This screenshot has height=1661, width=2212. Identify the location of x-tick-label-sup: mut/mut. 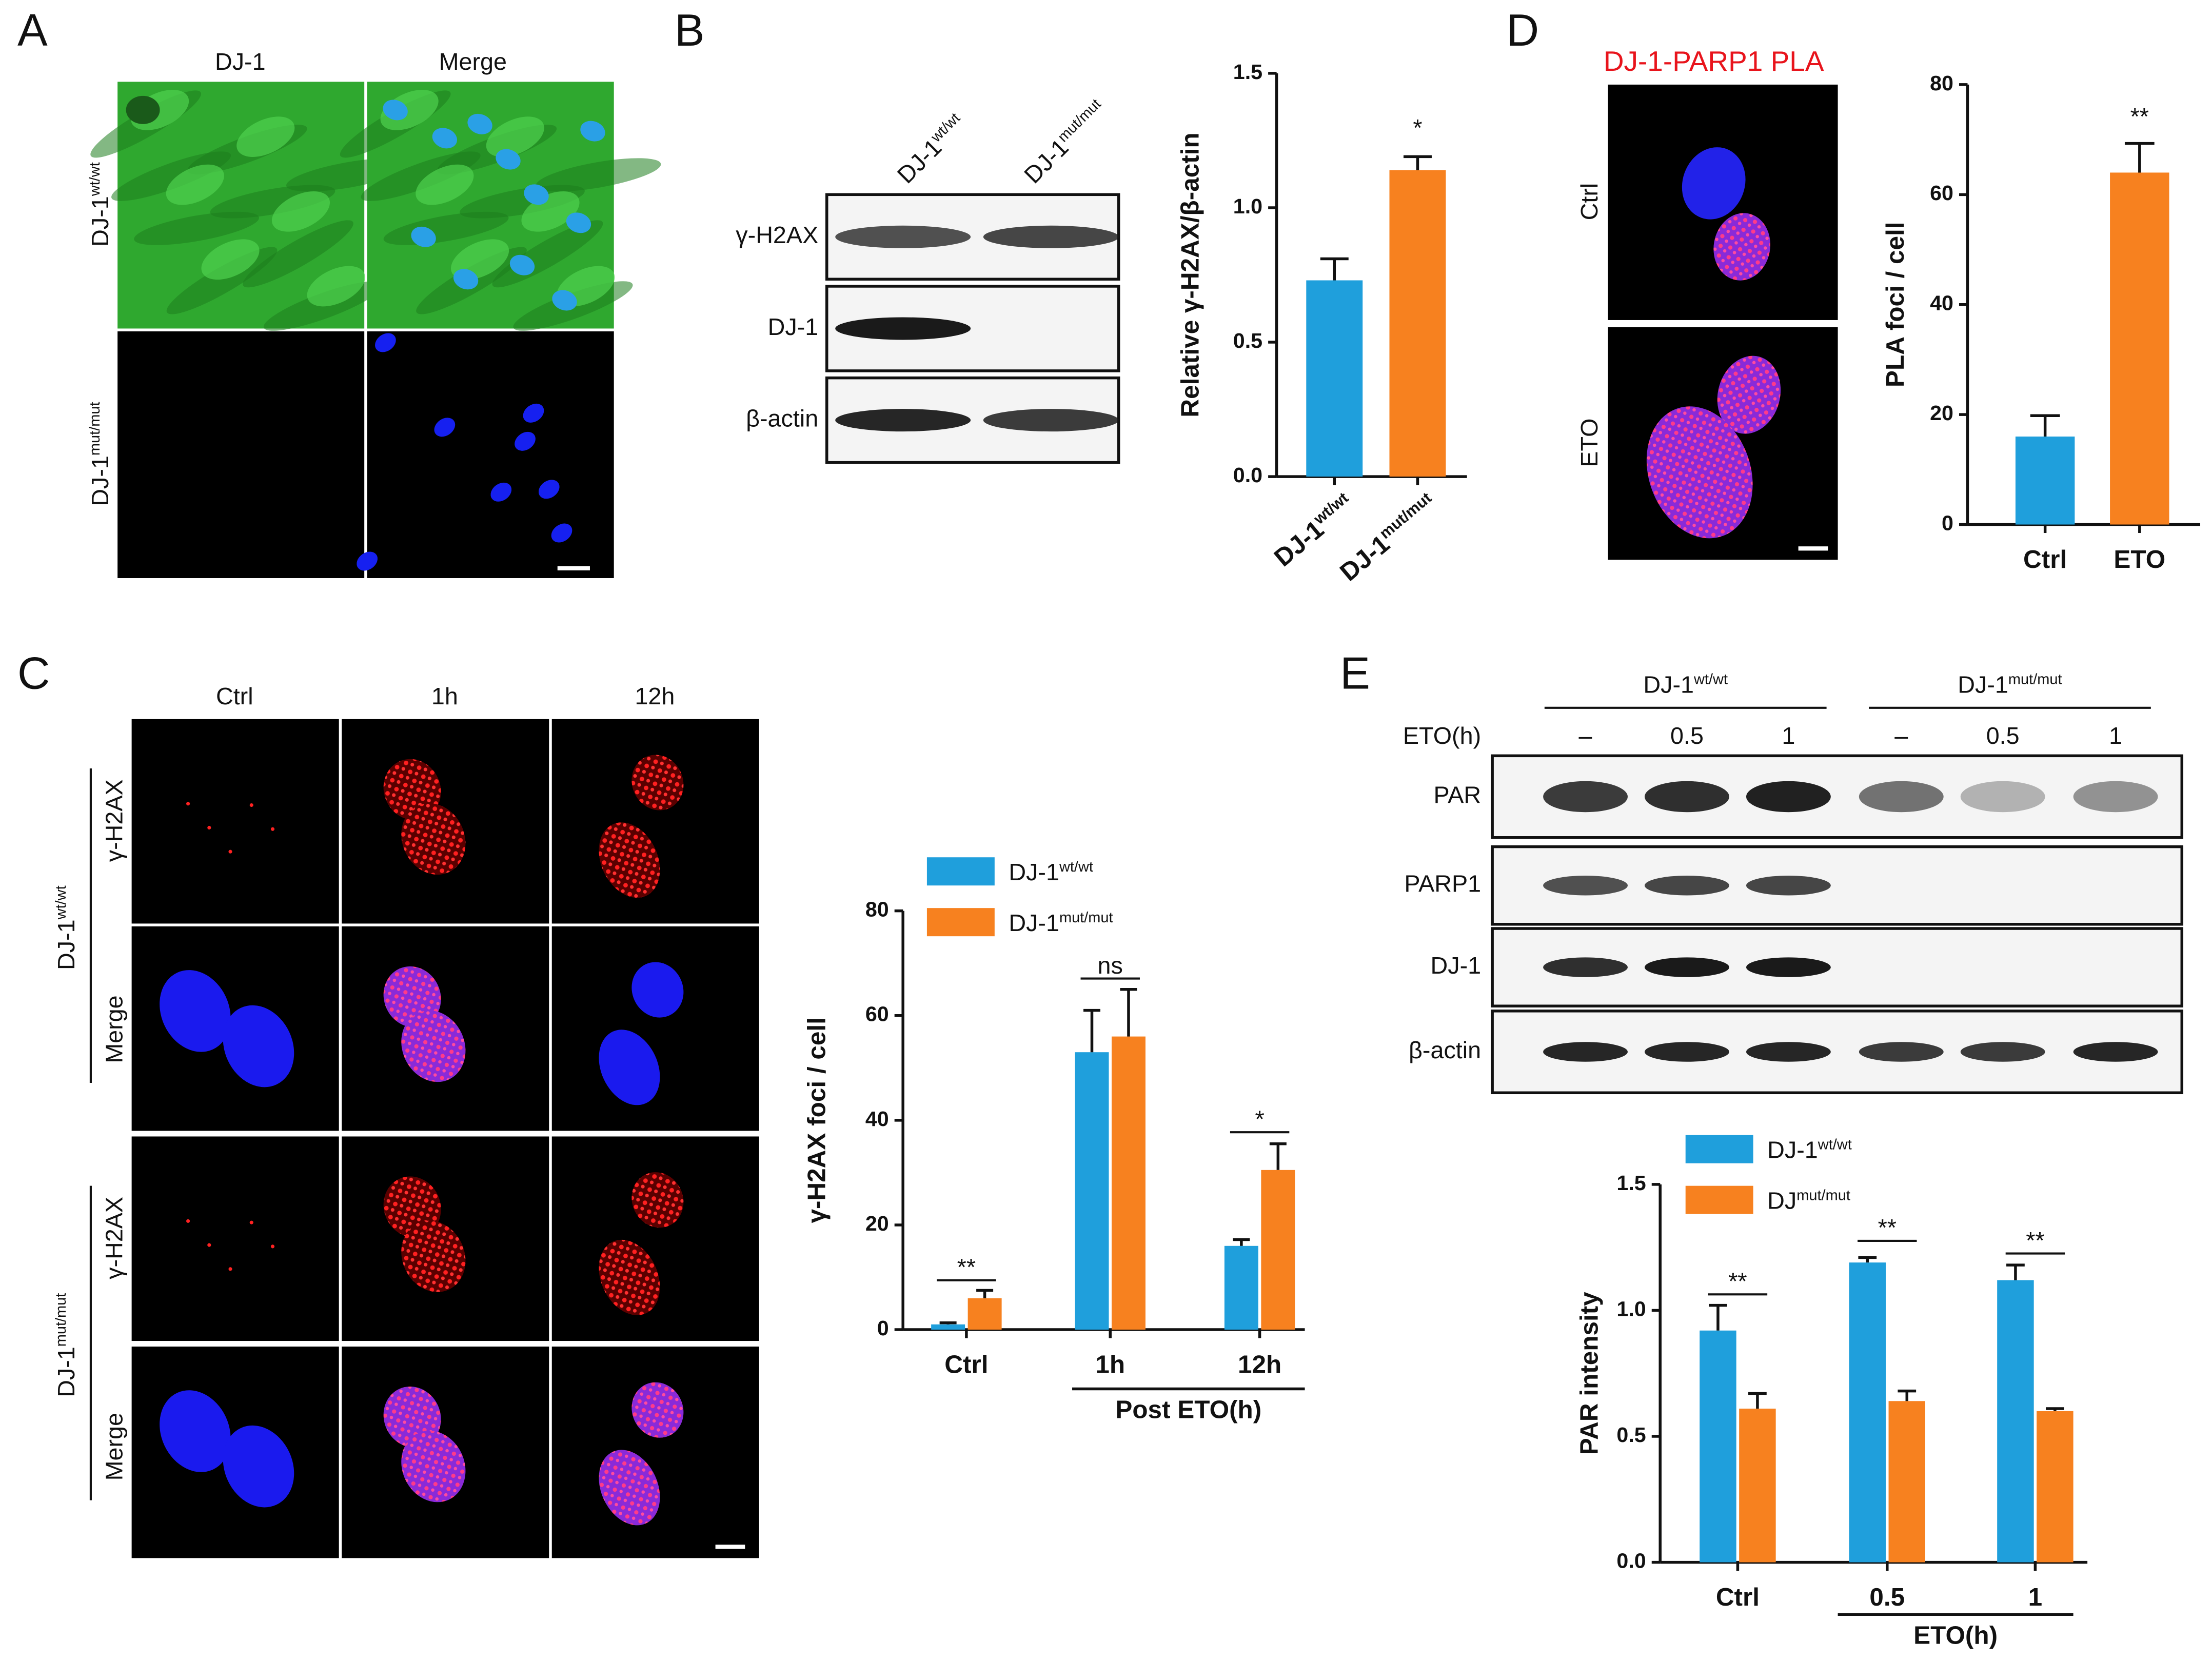
(1405, 516).